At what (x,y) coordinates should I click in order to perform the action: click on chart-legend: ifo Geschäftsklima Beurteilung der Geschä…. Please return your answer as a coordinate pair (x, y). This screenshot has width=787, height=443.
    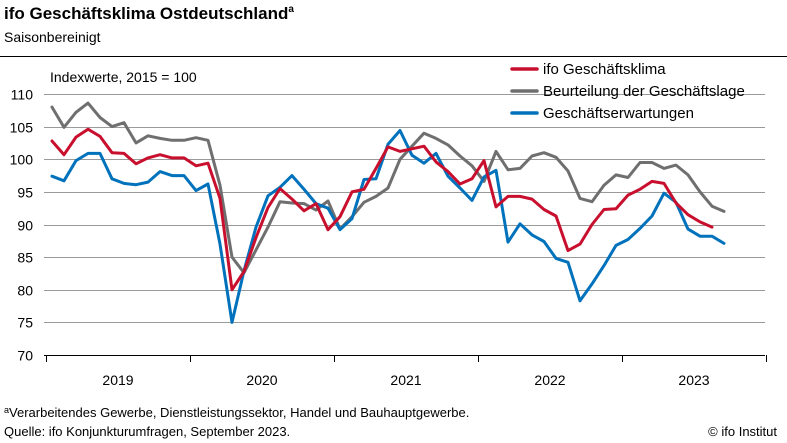
    Looking at the image, I should click on (627, 91).